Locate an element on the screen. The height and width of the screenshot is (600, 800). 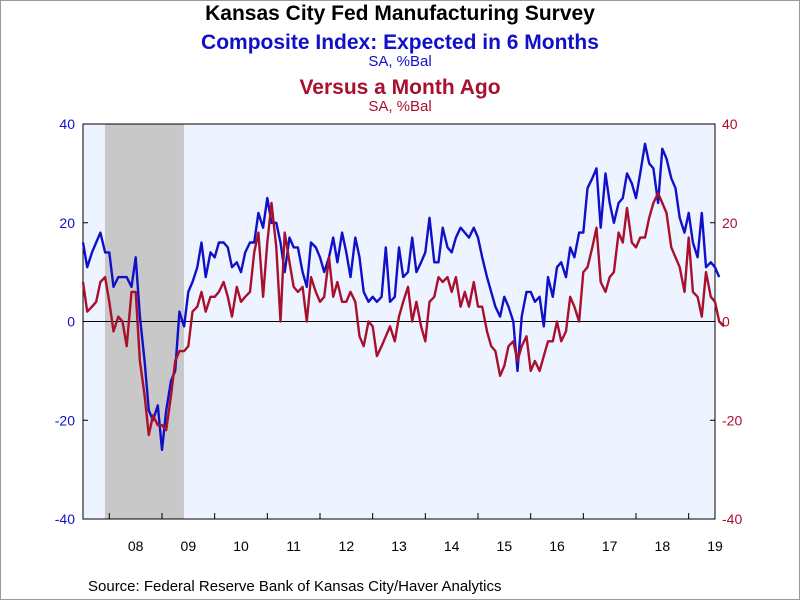
x-axis-tick-label: 18 is located at coordinates (663, 546).